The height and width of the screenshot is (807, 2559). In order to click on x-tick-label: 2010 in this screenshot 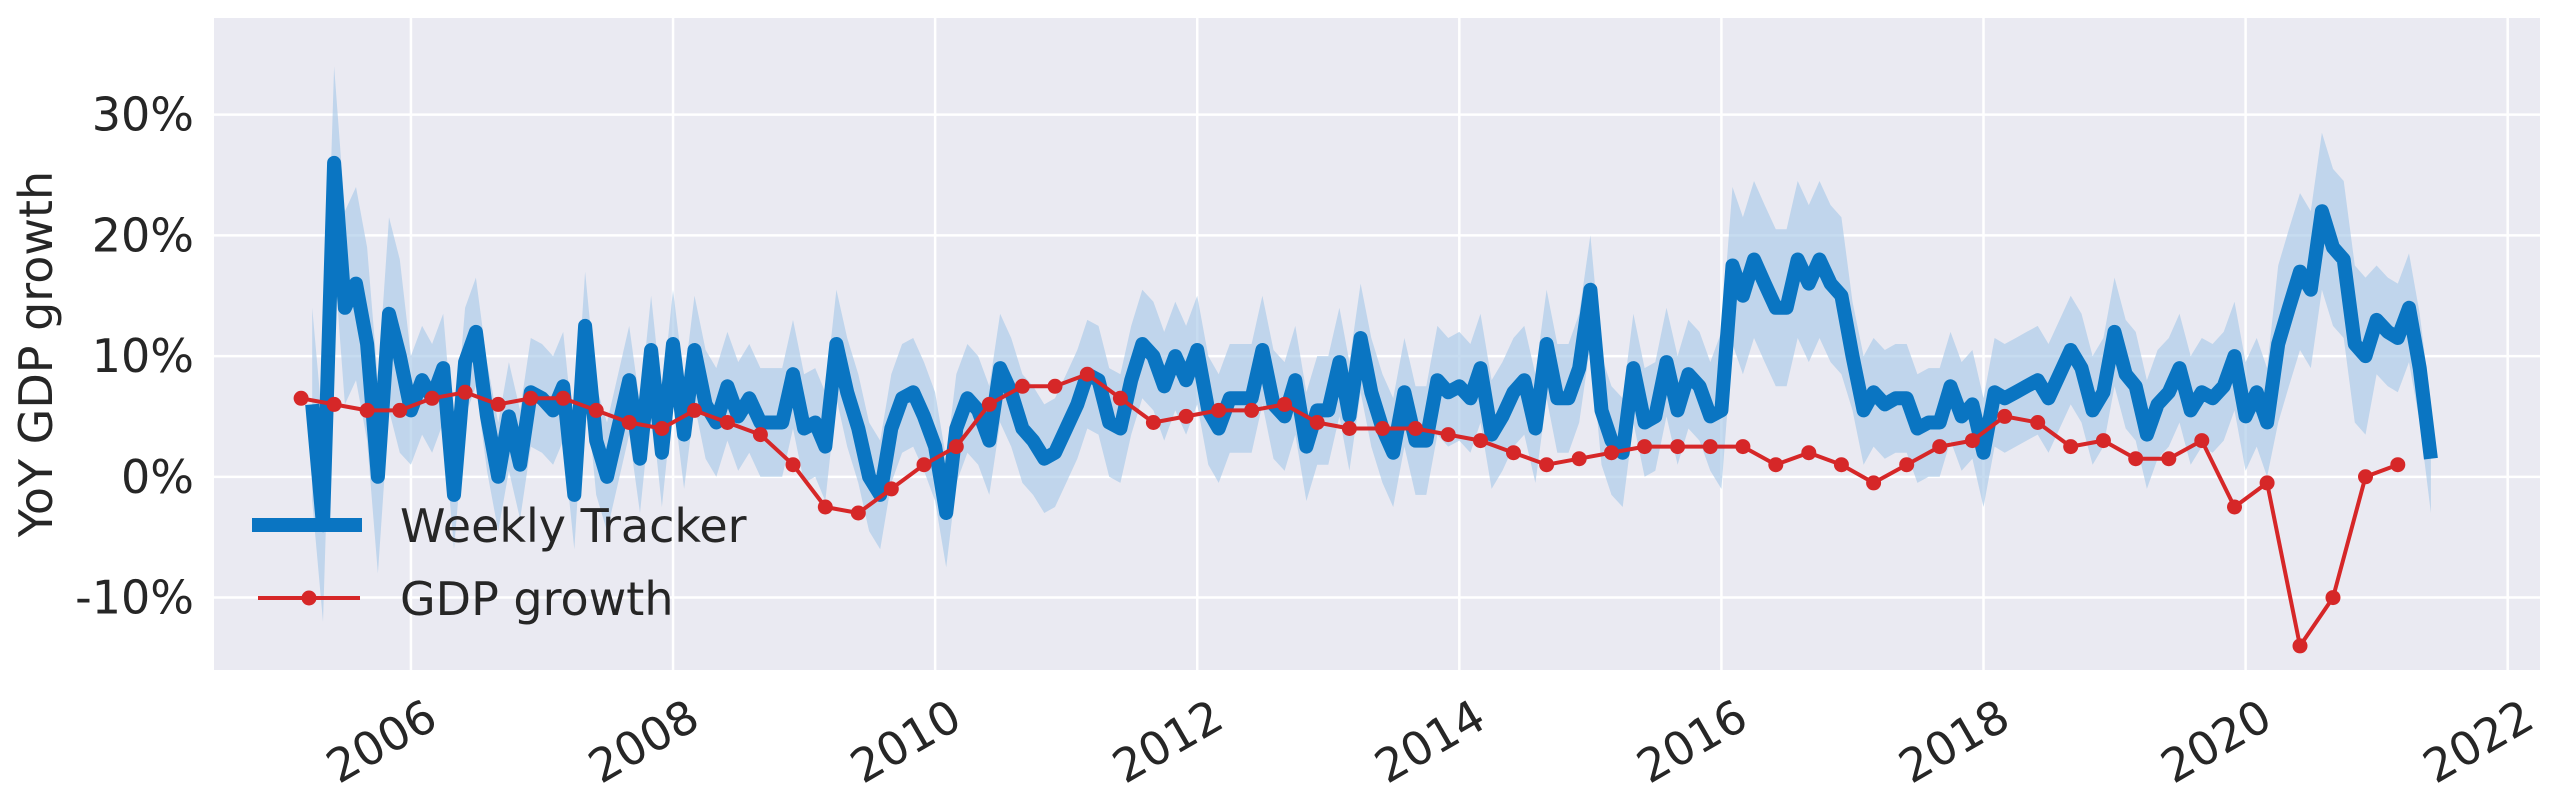, I will do `click(905, 741)`.